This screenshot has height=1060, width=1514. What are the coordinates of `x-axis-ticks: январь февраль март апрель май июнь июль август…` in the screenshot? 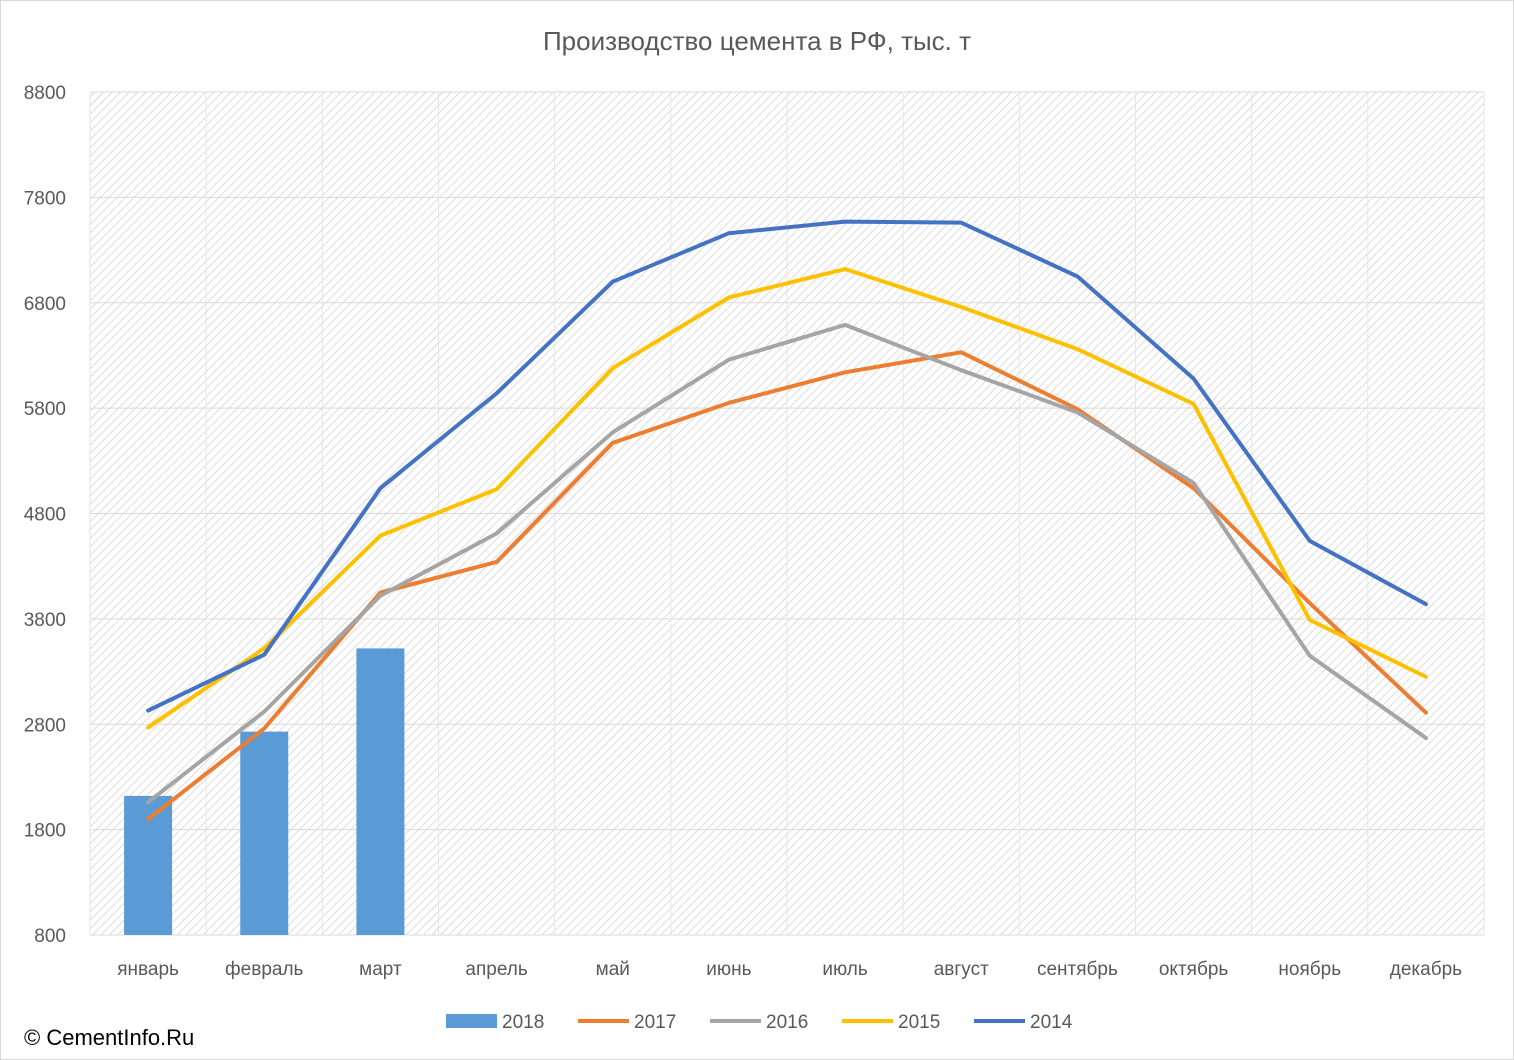 It's located at (789, 969).